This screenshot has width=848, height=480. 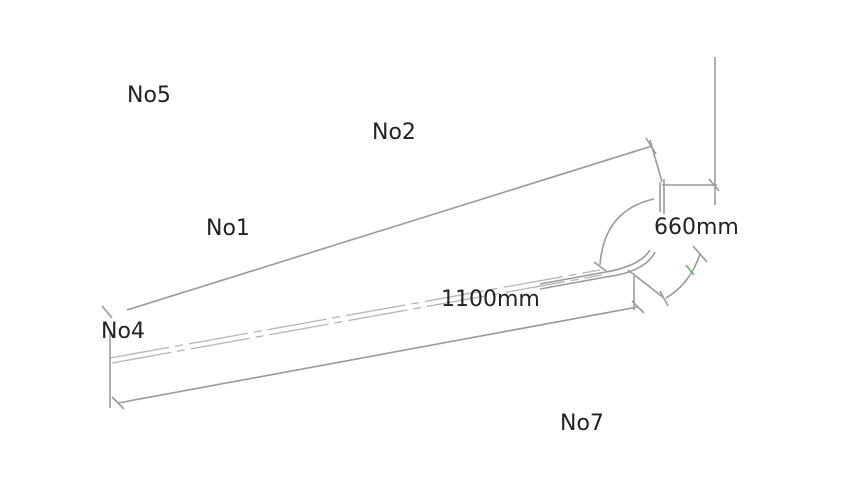 What do you see at coordinates (696, 227) in the screenshot?
I see `offset-dimension-label: 660mm` at bounding box center [696, 227].